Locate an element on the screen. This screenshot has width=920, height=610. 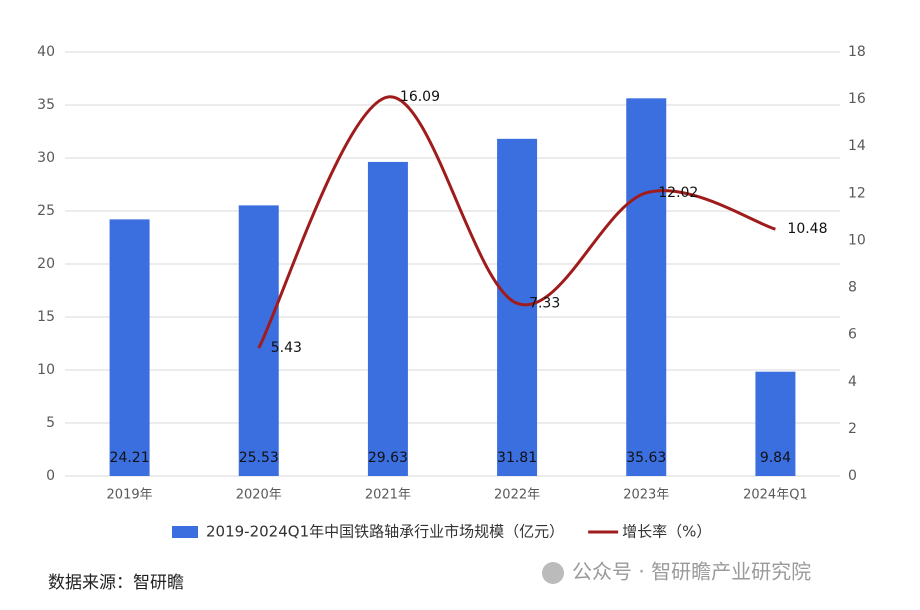
y-tick-label: 35 is located at coordinates (46, 105).